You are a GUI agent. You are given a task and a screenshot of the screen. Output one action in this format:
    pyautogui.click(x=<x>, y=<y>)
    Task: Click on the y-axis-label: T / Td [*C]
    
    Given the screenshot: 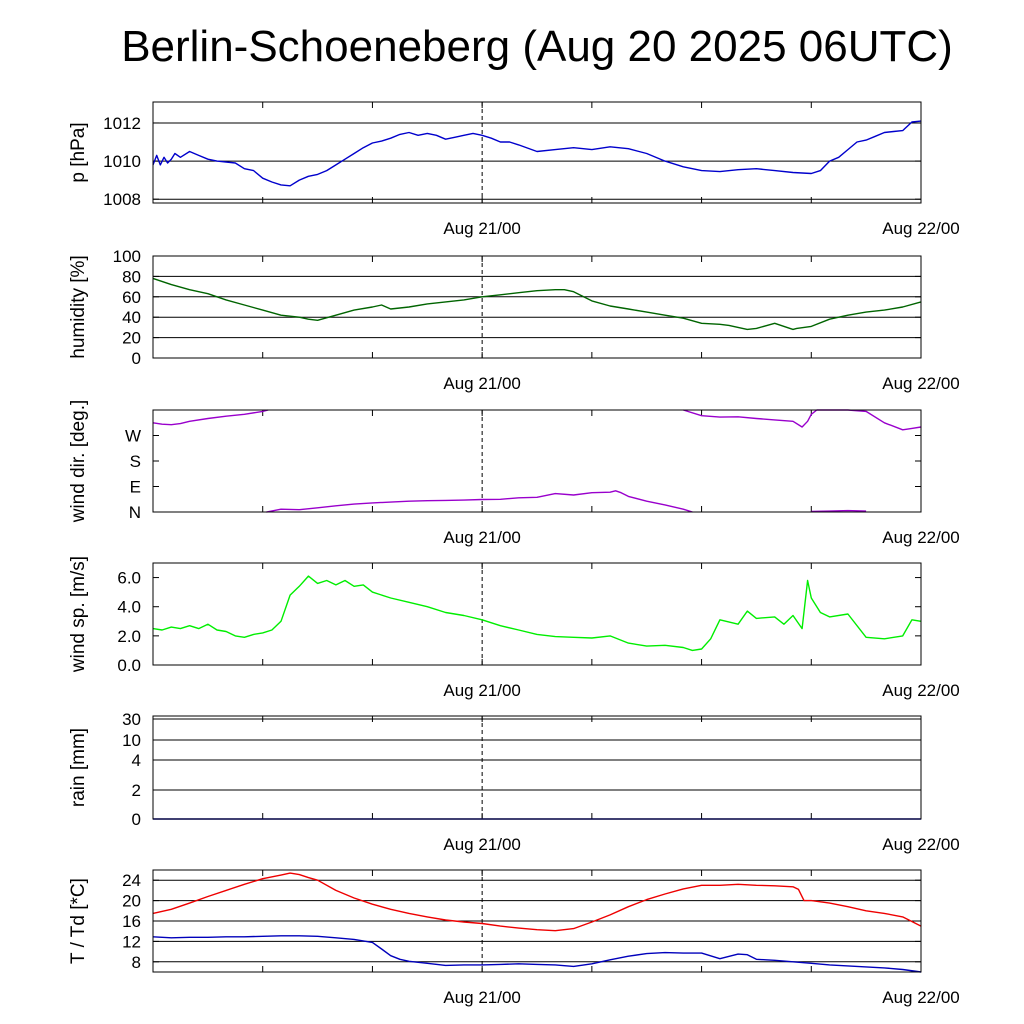 What is the action you would take?
    pyautogui.click(x=78, y=921)
    